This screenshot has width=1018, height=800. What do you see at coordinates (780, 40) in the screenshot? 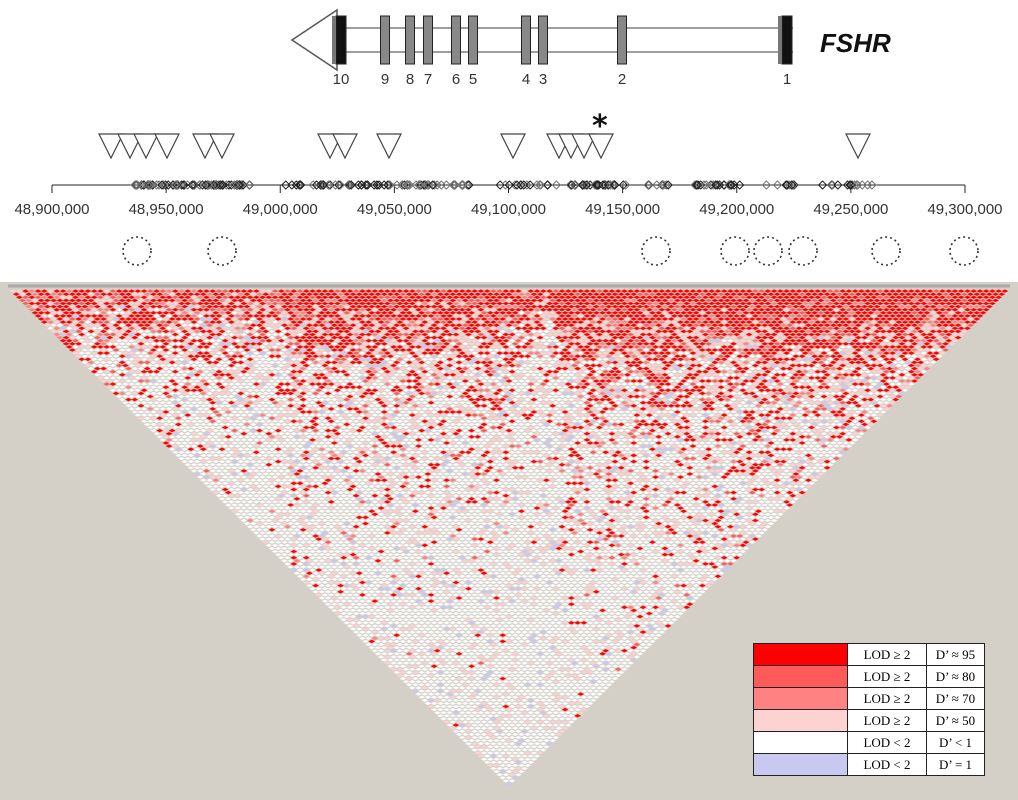
I see `exon-utr` at bounding box center [780, 40].